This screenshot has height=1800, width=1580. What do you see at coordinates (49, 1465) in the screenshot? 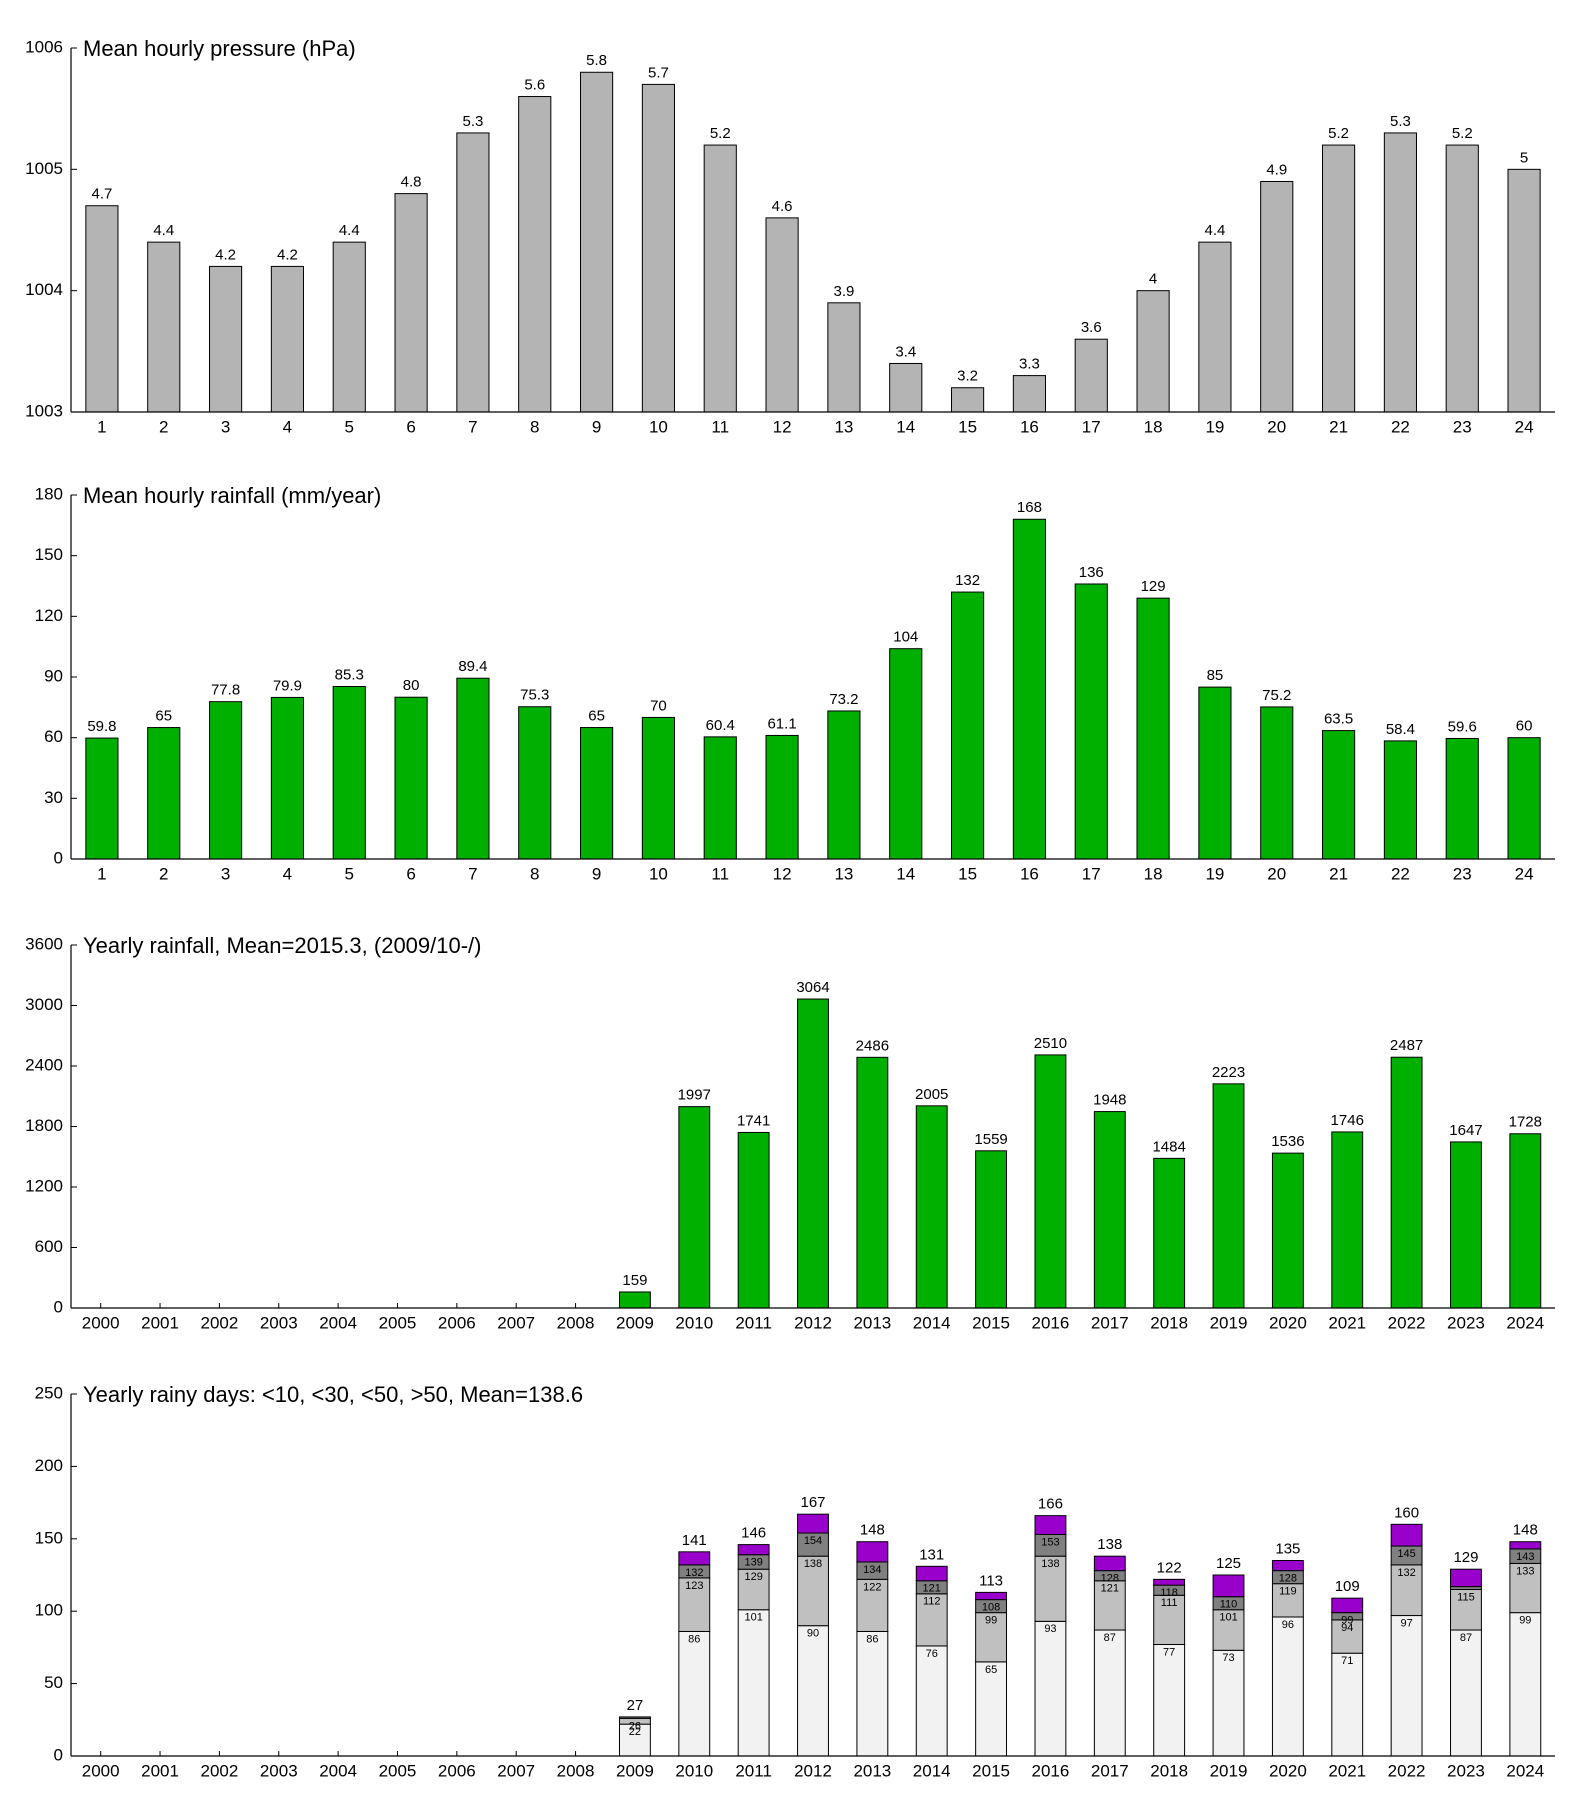
I see `y-tick-label: 200` at bounding box center [49, 1465].